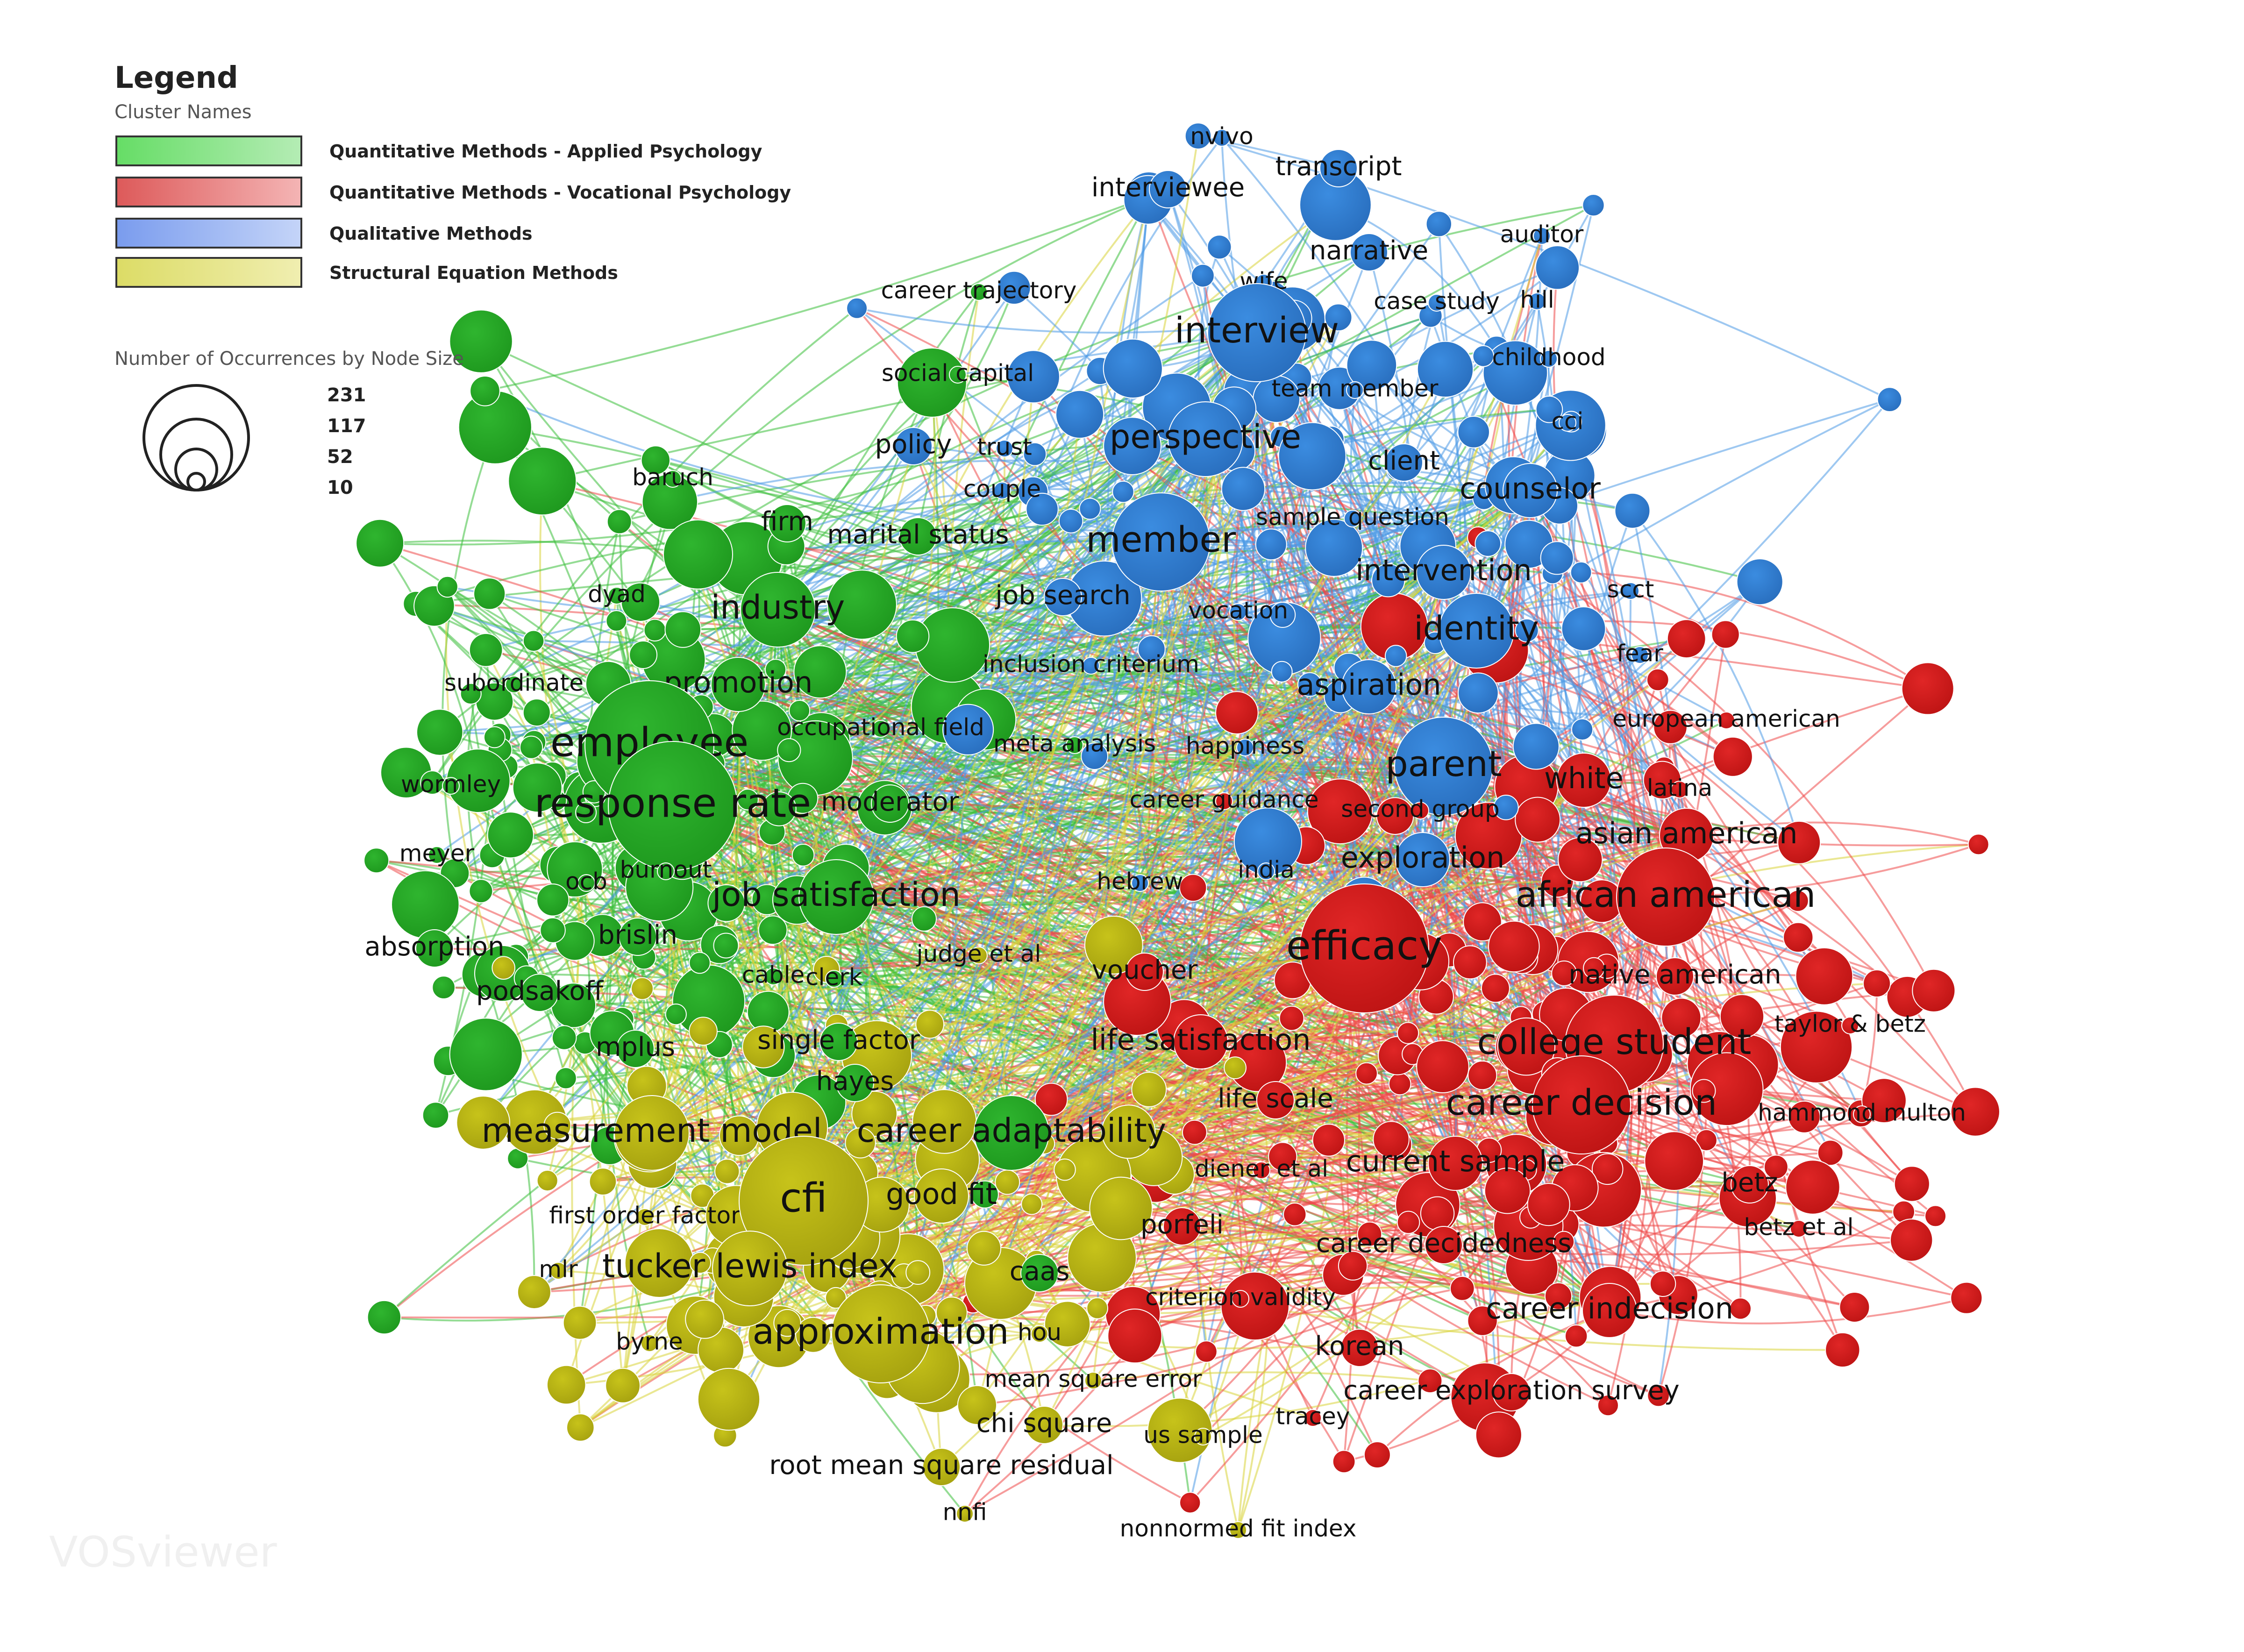 Image resolution: width=2244 pixels, height=1652 pixels. I want to click on keyword-node-scct: scct, so click(1630, 589).